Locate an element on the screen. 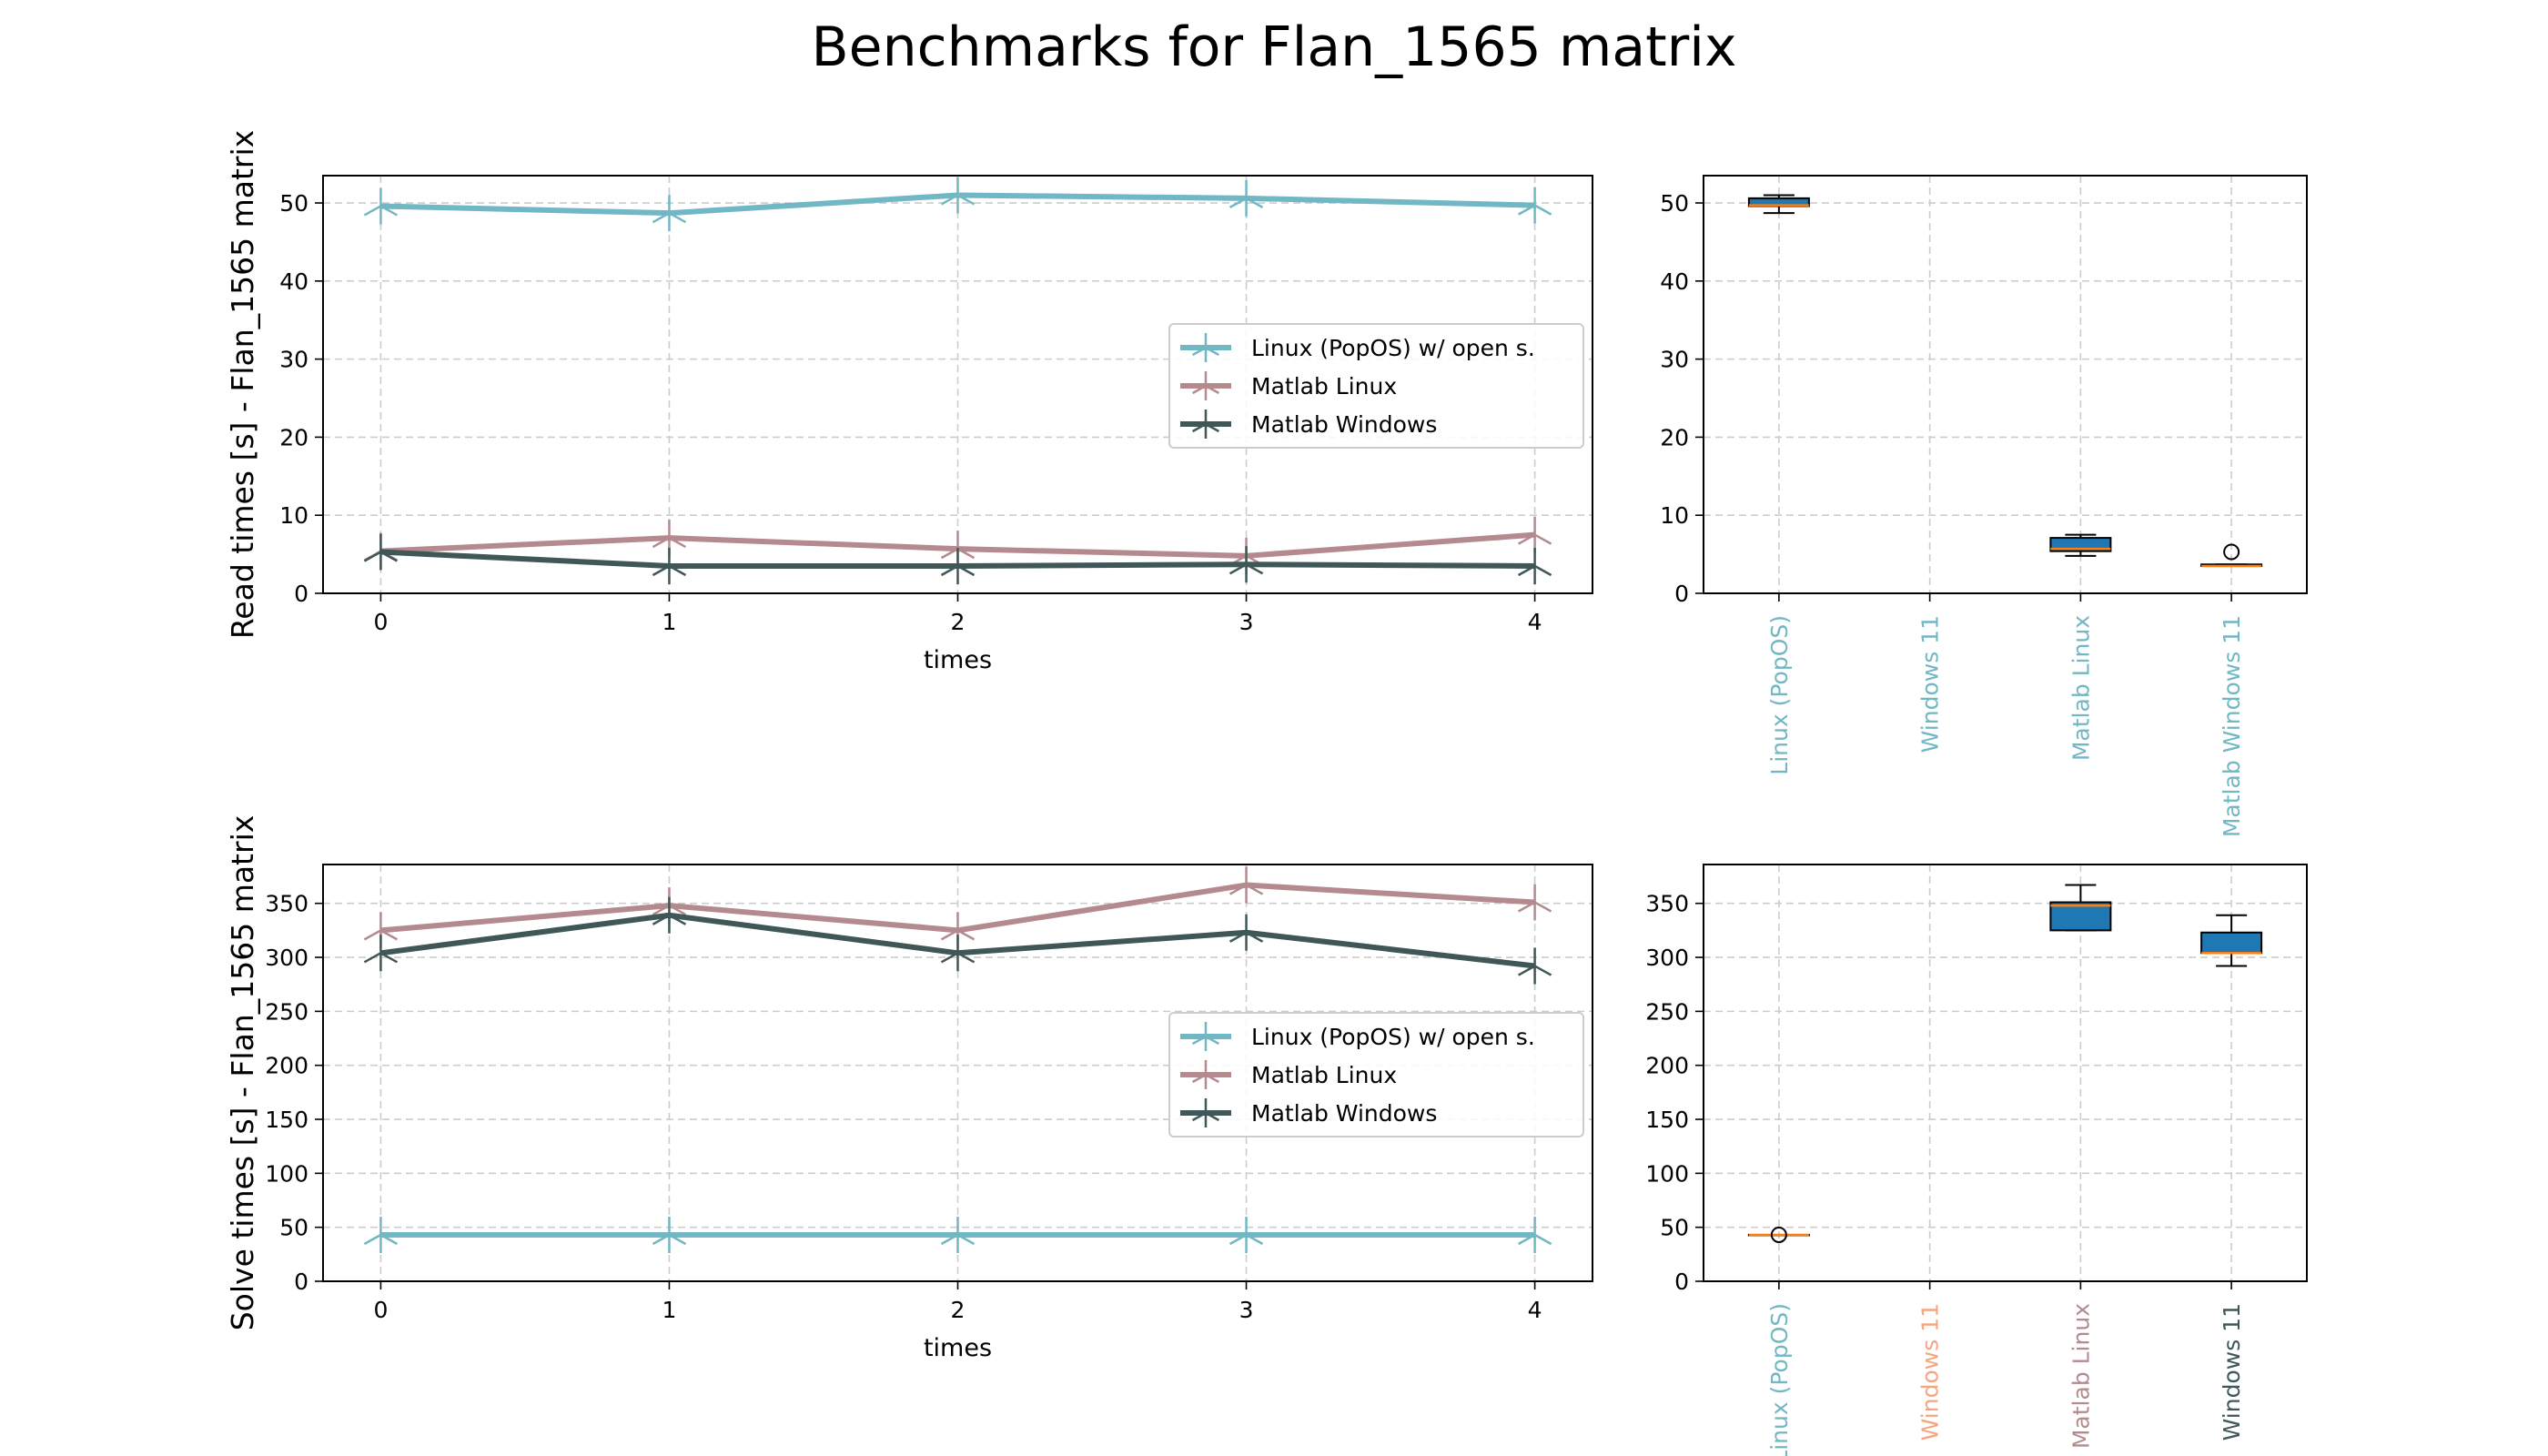 The height and width of the screenshot is (1456, 2548). figure-title: Benchmarks for Flan_1565 matrix is located at coordinates (1275, 47).